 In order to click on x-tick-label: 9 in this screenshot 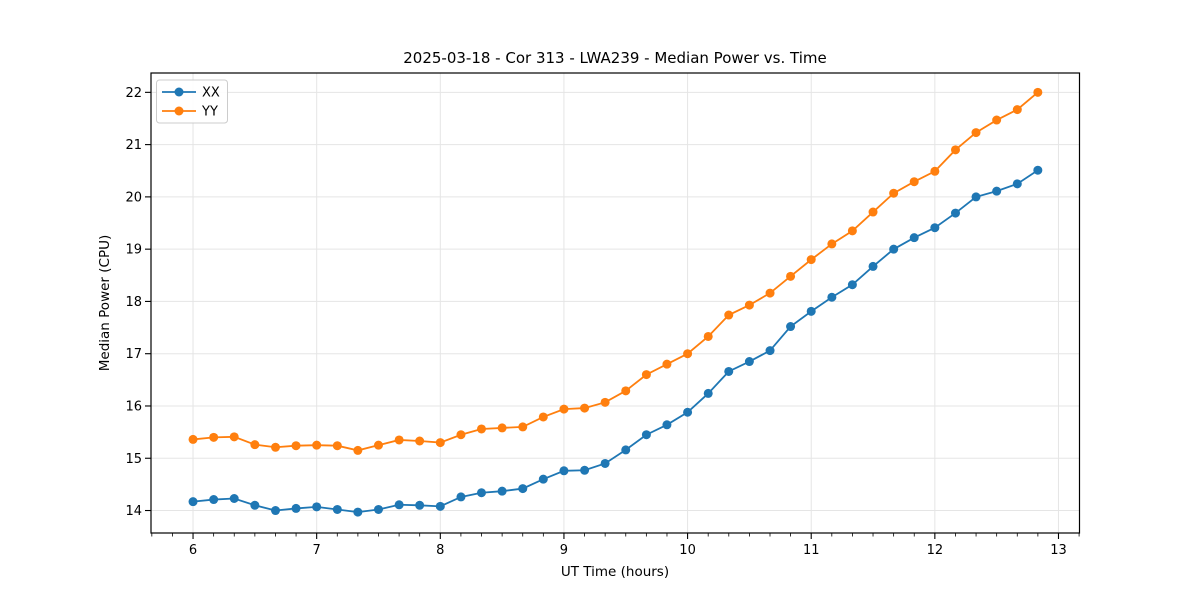, I will do `click(564, 550)`.